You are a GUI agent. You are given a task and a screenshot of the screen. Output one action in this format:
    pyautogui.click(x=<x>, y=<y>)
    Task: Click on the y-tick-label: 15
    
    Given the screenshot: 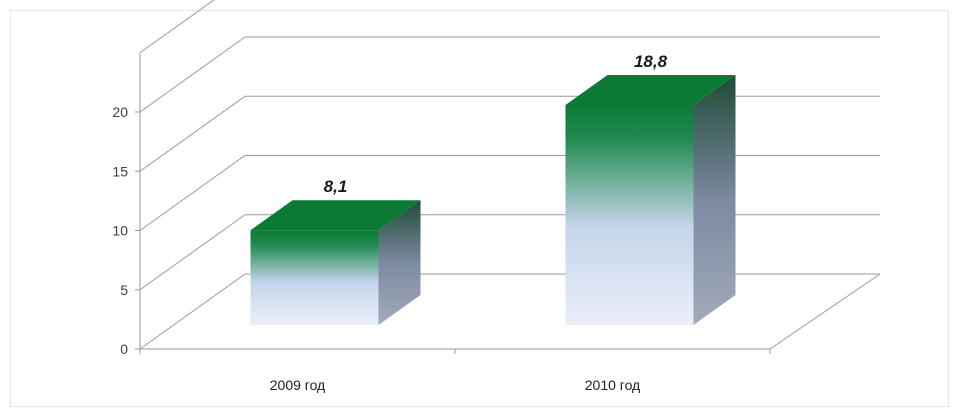 What is the action you would take?
    pyautogui.click(x=120, y=171)
    